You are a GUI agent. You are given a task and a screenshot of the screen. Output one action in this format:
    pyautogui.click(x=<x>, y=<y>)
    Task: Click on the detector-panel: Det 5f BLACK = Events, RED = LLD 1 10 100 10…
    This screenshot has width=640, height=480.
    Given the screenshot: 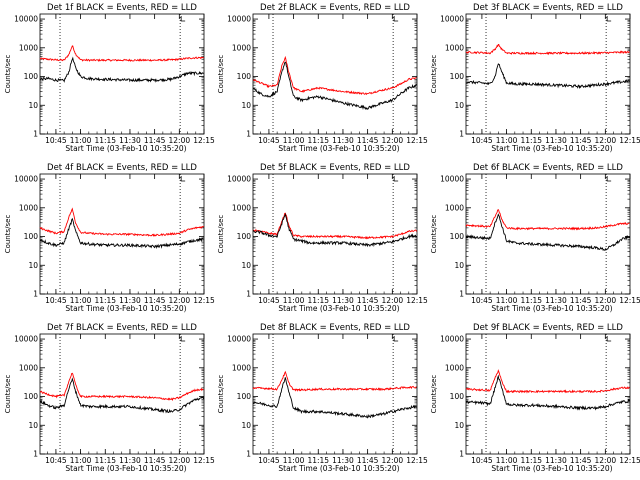 What is the action you would take?
    pyautogui.click(x=322, y=238)
    